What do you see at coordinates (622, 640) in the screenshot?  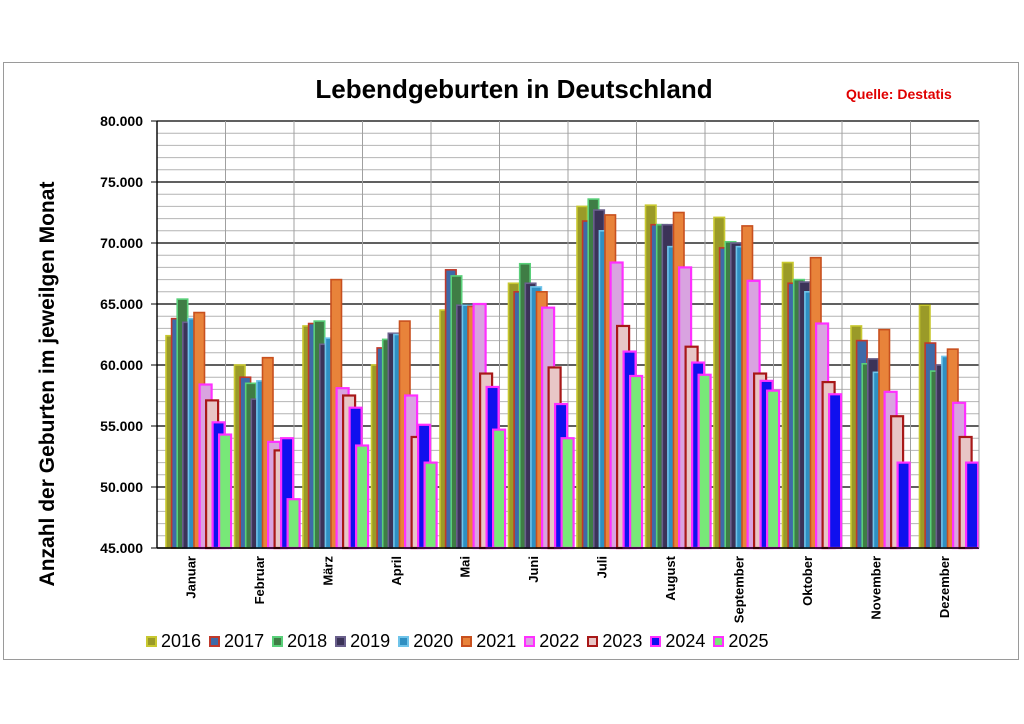 I see `legend-label: 2023` at bounding box center [622, 640].